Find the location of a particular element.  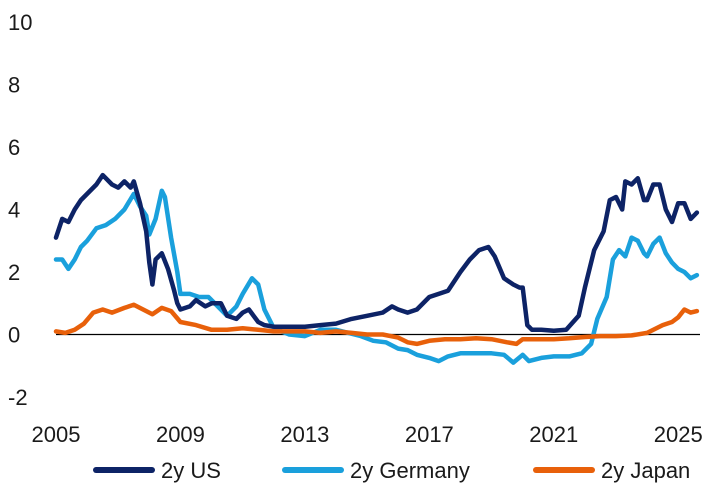

y-tick-label: 2 is located at coordinates (14, 272).